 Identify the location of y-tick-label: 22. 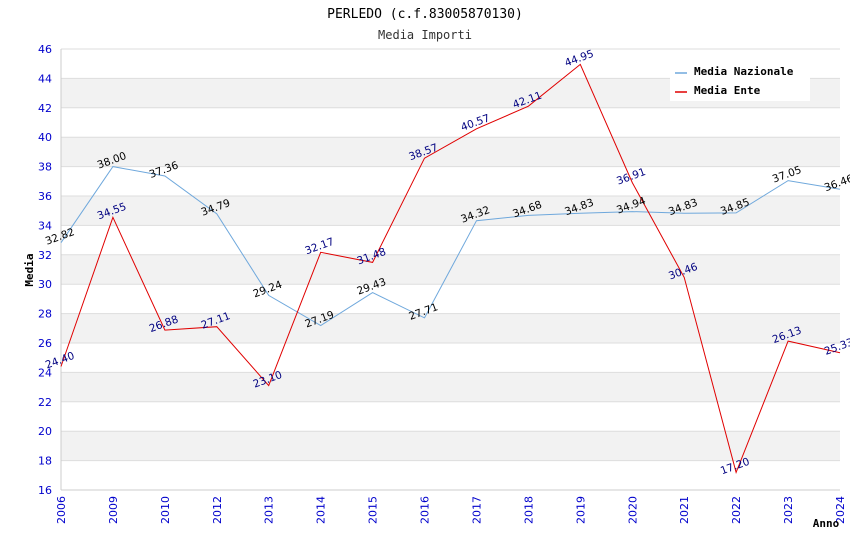
(45, 402).